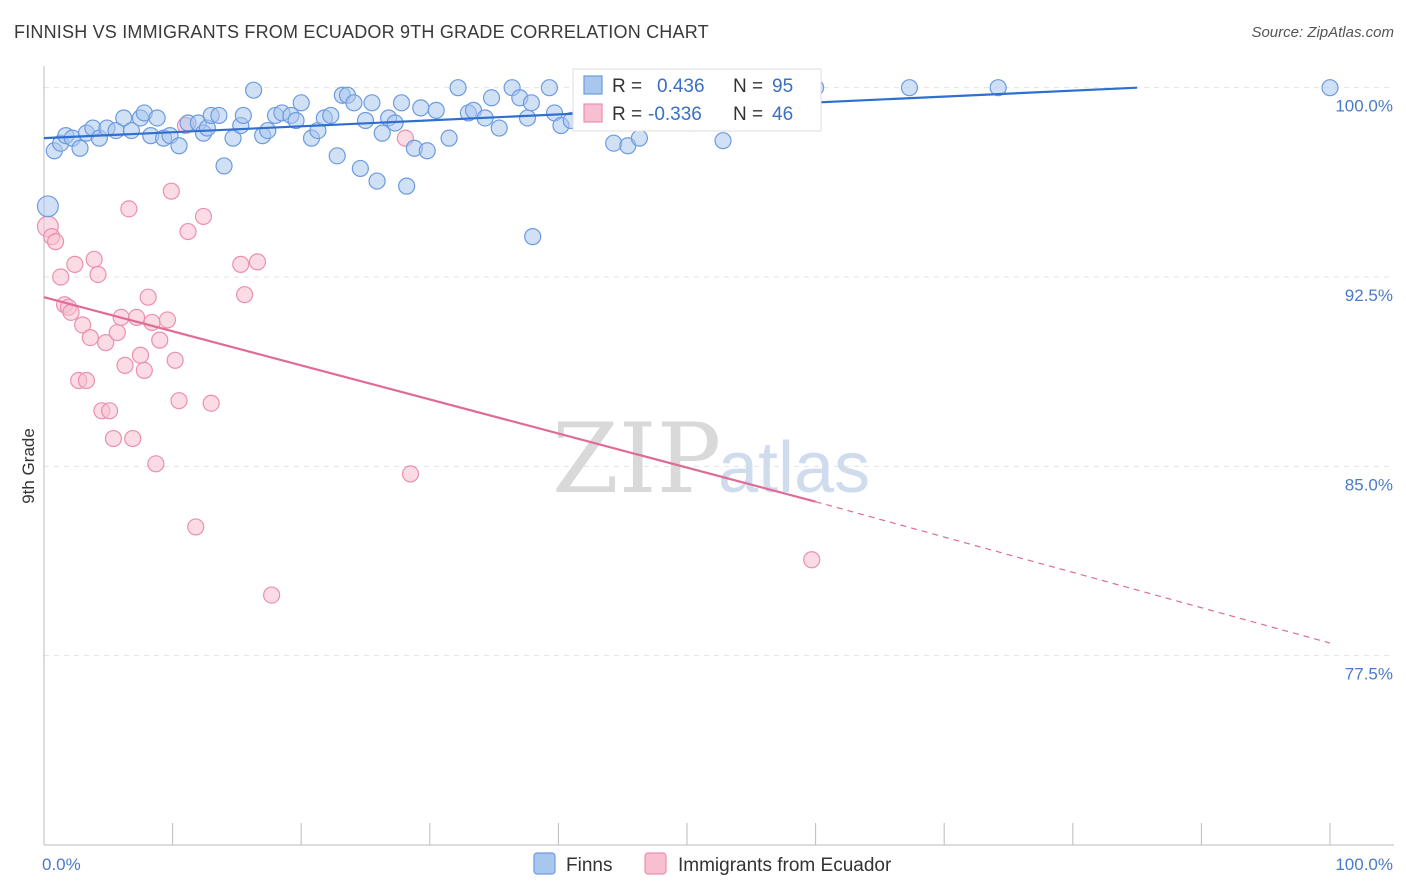  What do you see at coordinates (636, 459) in the screenshot?
I see `watermark-zip: ZIP` at bounding box center [636, 459].